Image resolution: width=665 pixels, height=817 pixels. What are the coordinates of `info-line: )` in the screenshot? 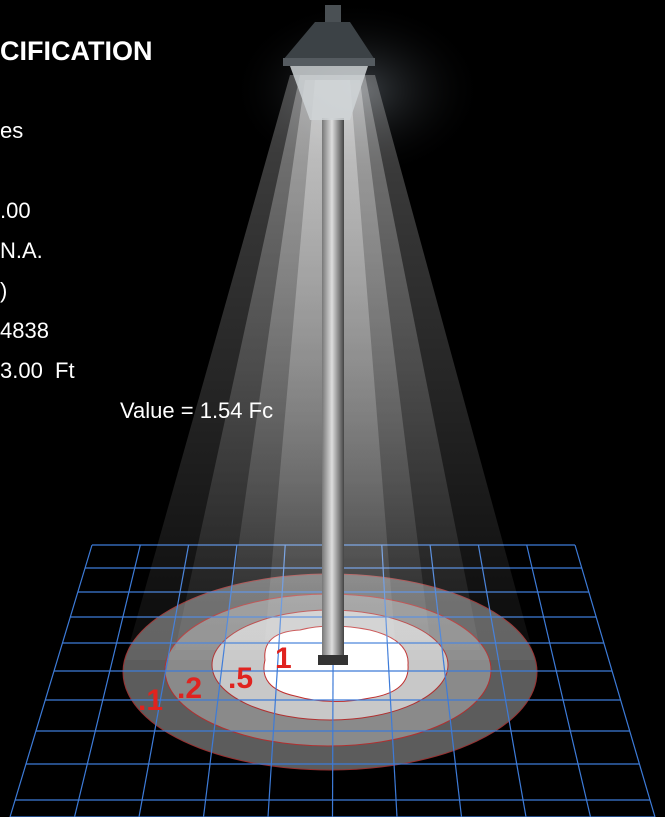 It's located at (3, 290).